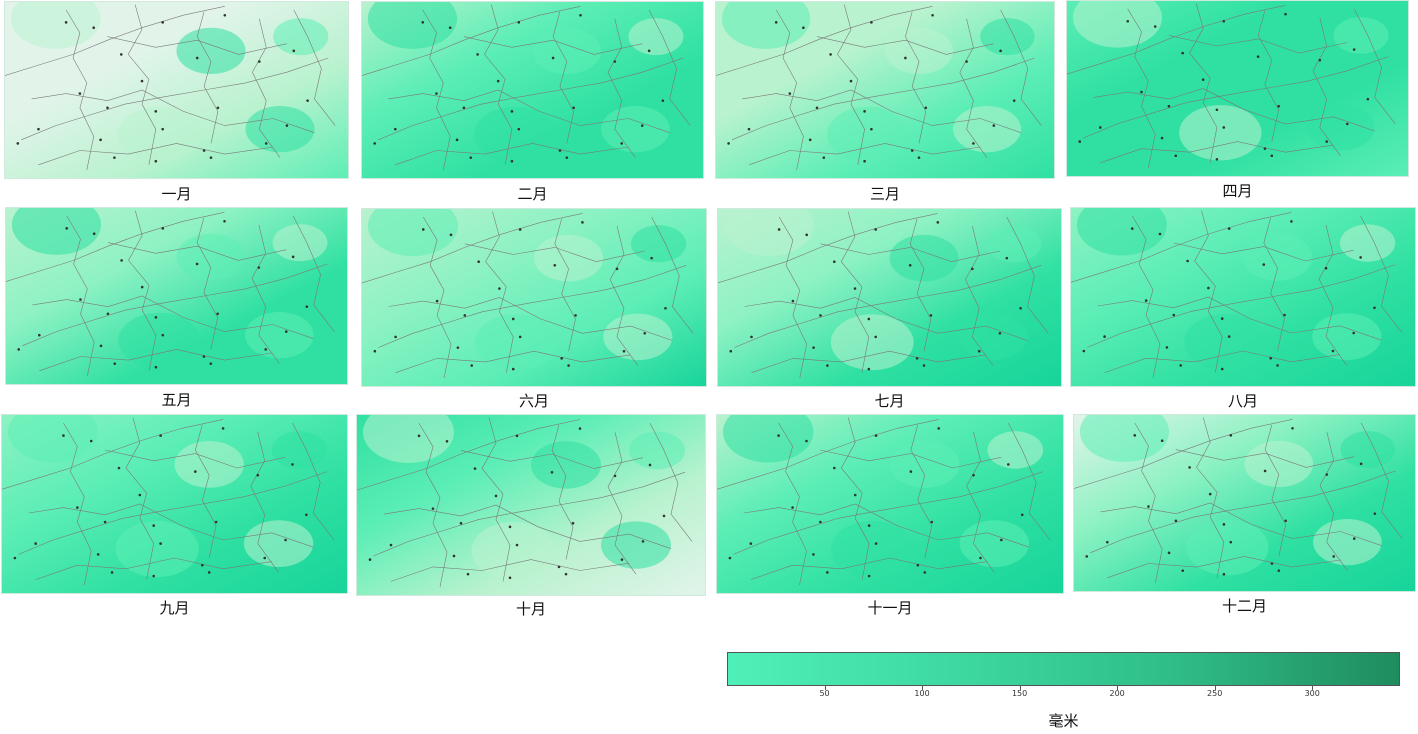  I want to click on colorbar, so click(1063, 669).